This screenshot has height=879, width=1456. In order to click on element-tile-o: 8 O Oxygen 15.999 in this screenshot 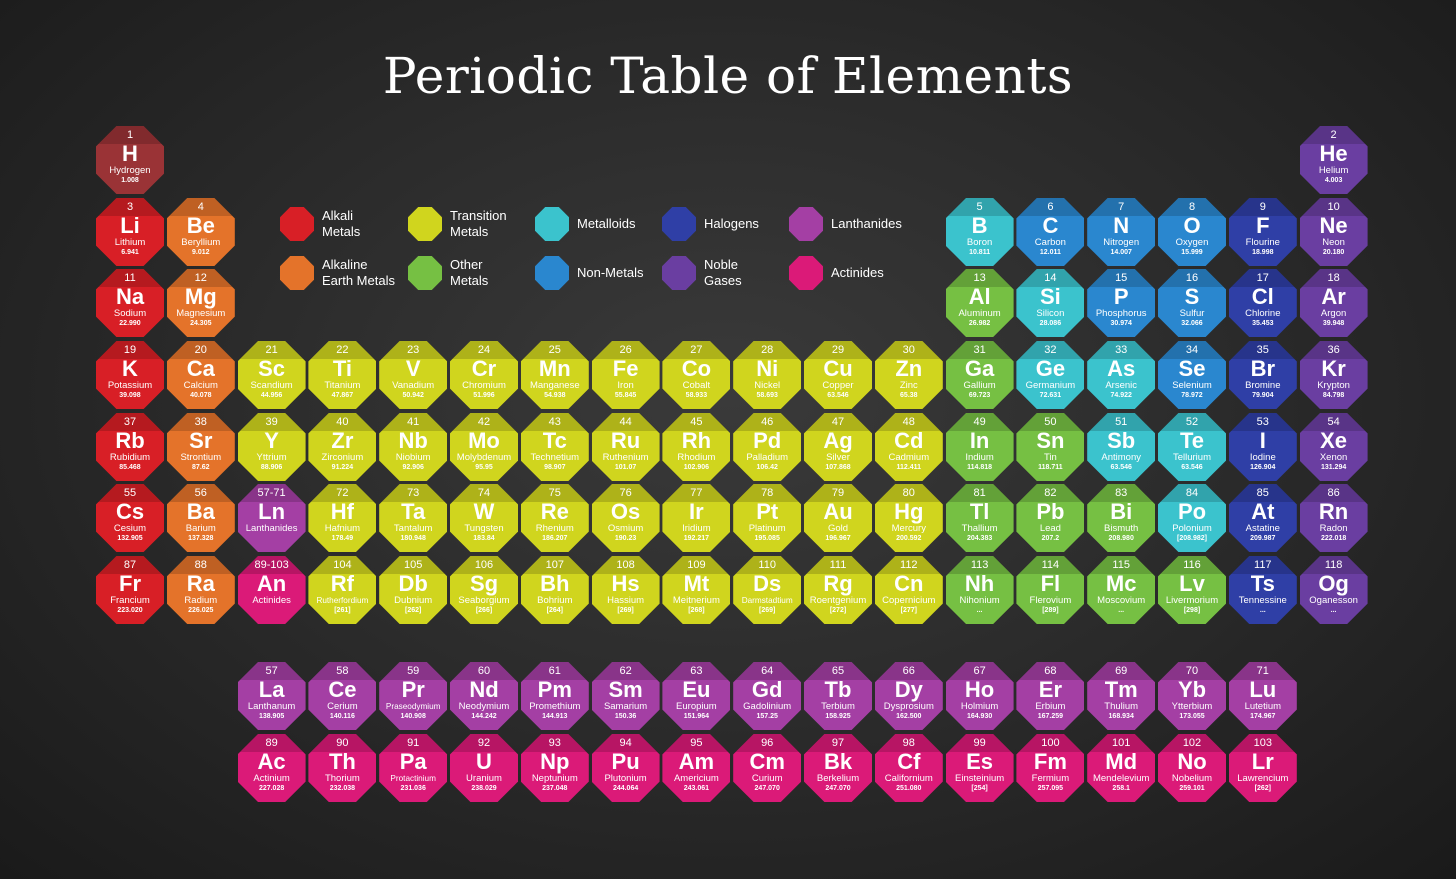, I will do `click(1192, 232)`.